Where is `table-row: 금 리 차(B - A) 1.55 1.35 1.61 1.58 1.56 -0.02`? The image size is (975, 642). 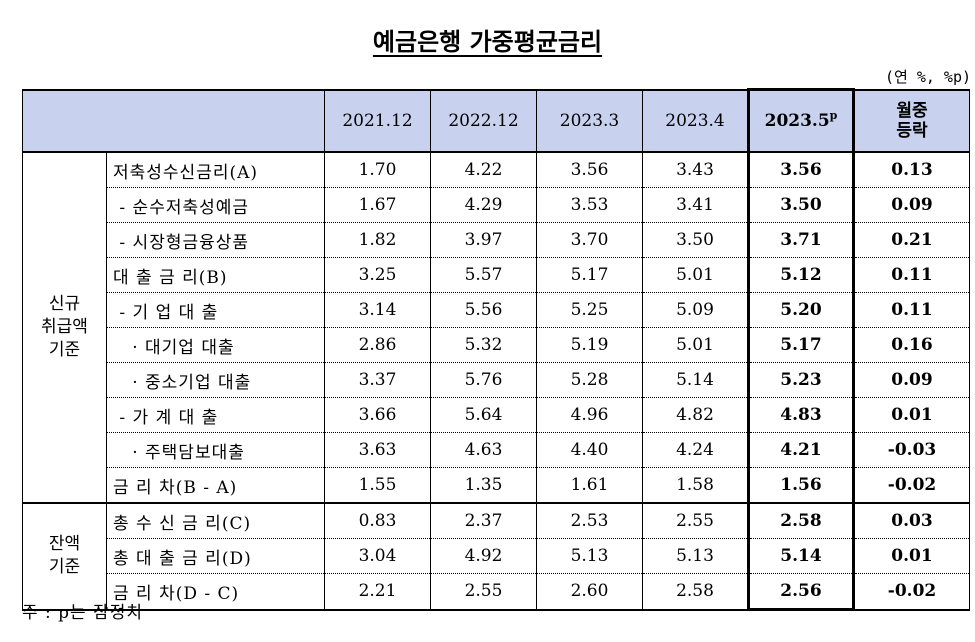 table-row: 금 리 차(B - A) 1.55 1.35 1.61 1.58 1.56 -0.02 is located at coordinates (496, 485).